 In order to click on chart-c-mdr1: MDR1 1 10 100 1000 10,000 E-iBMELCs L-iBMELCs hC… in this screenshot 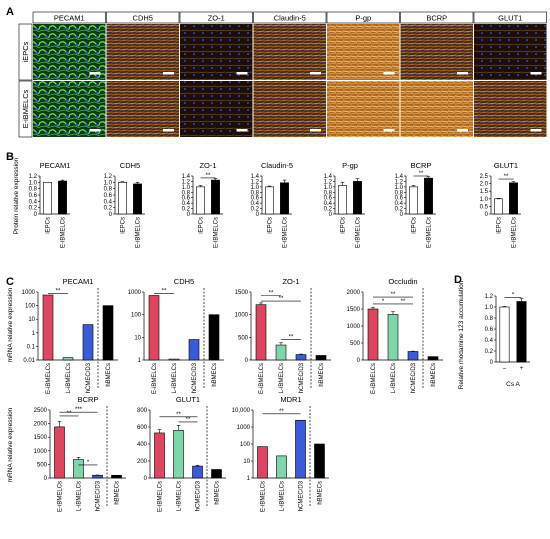, I will do `click(280, 453)`.